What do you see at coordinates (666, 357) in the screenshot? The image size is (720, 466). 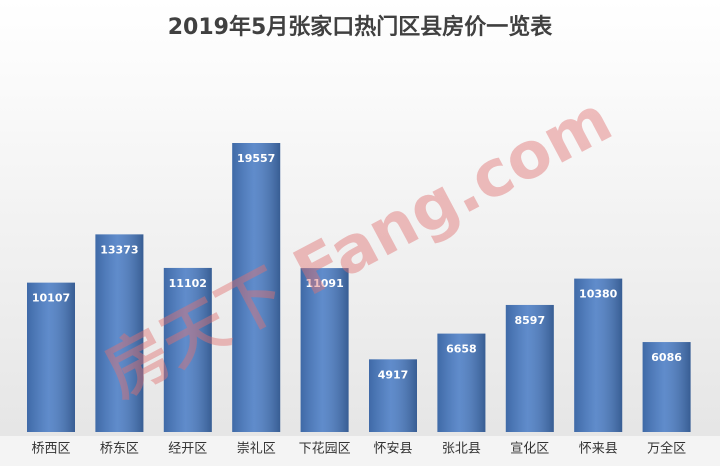 I see `data-label: 6086` at bounding box center [666, 357].